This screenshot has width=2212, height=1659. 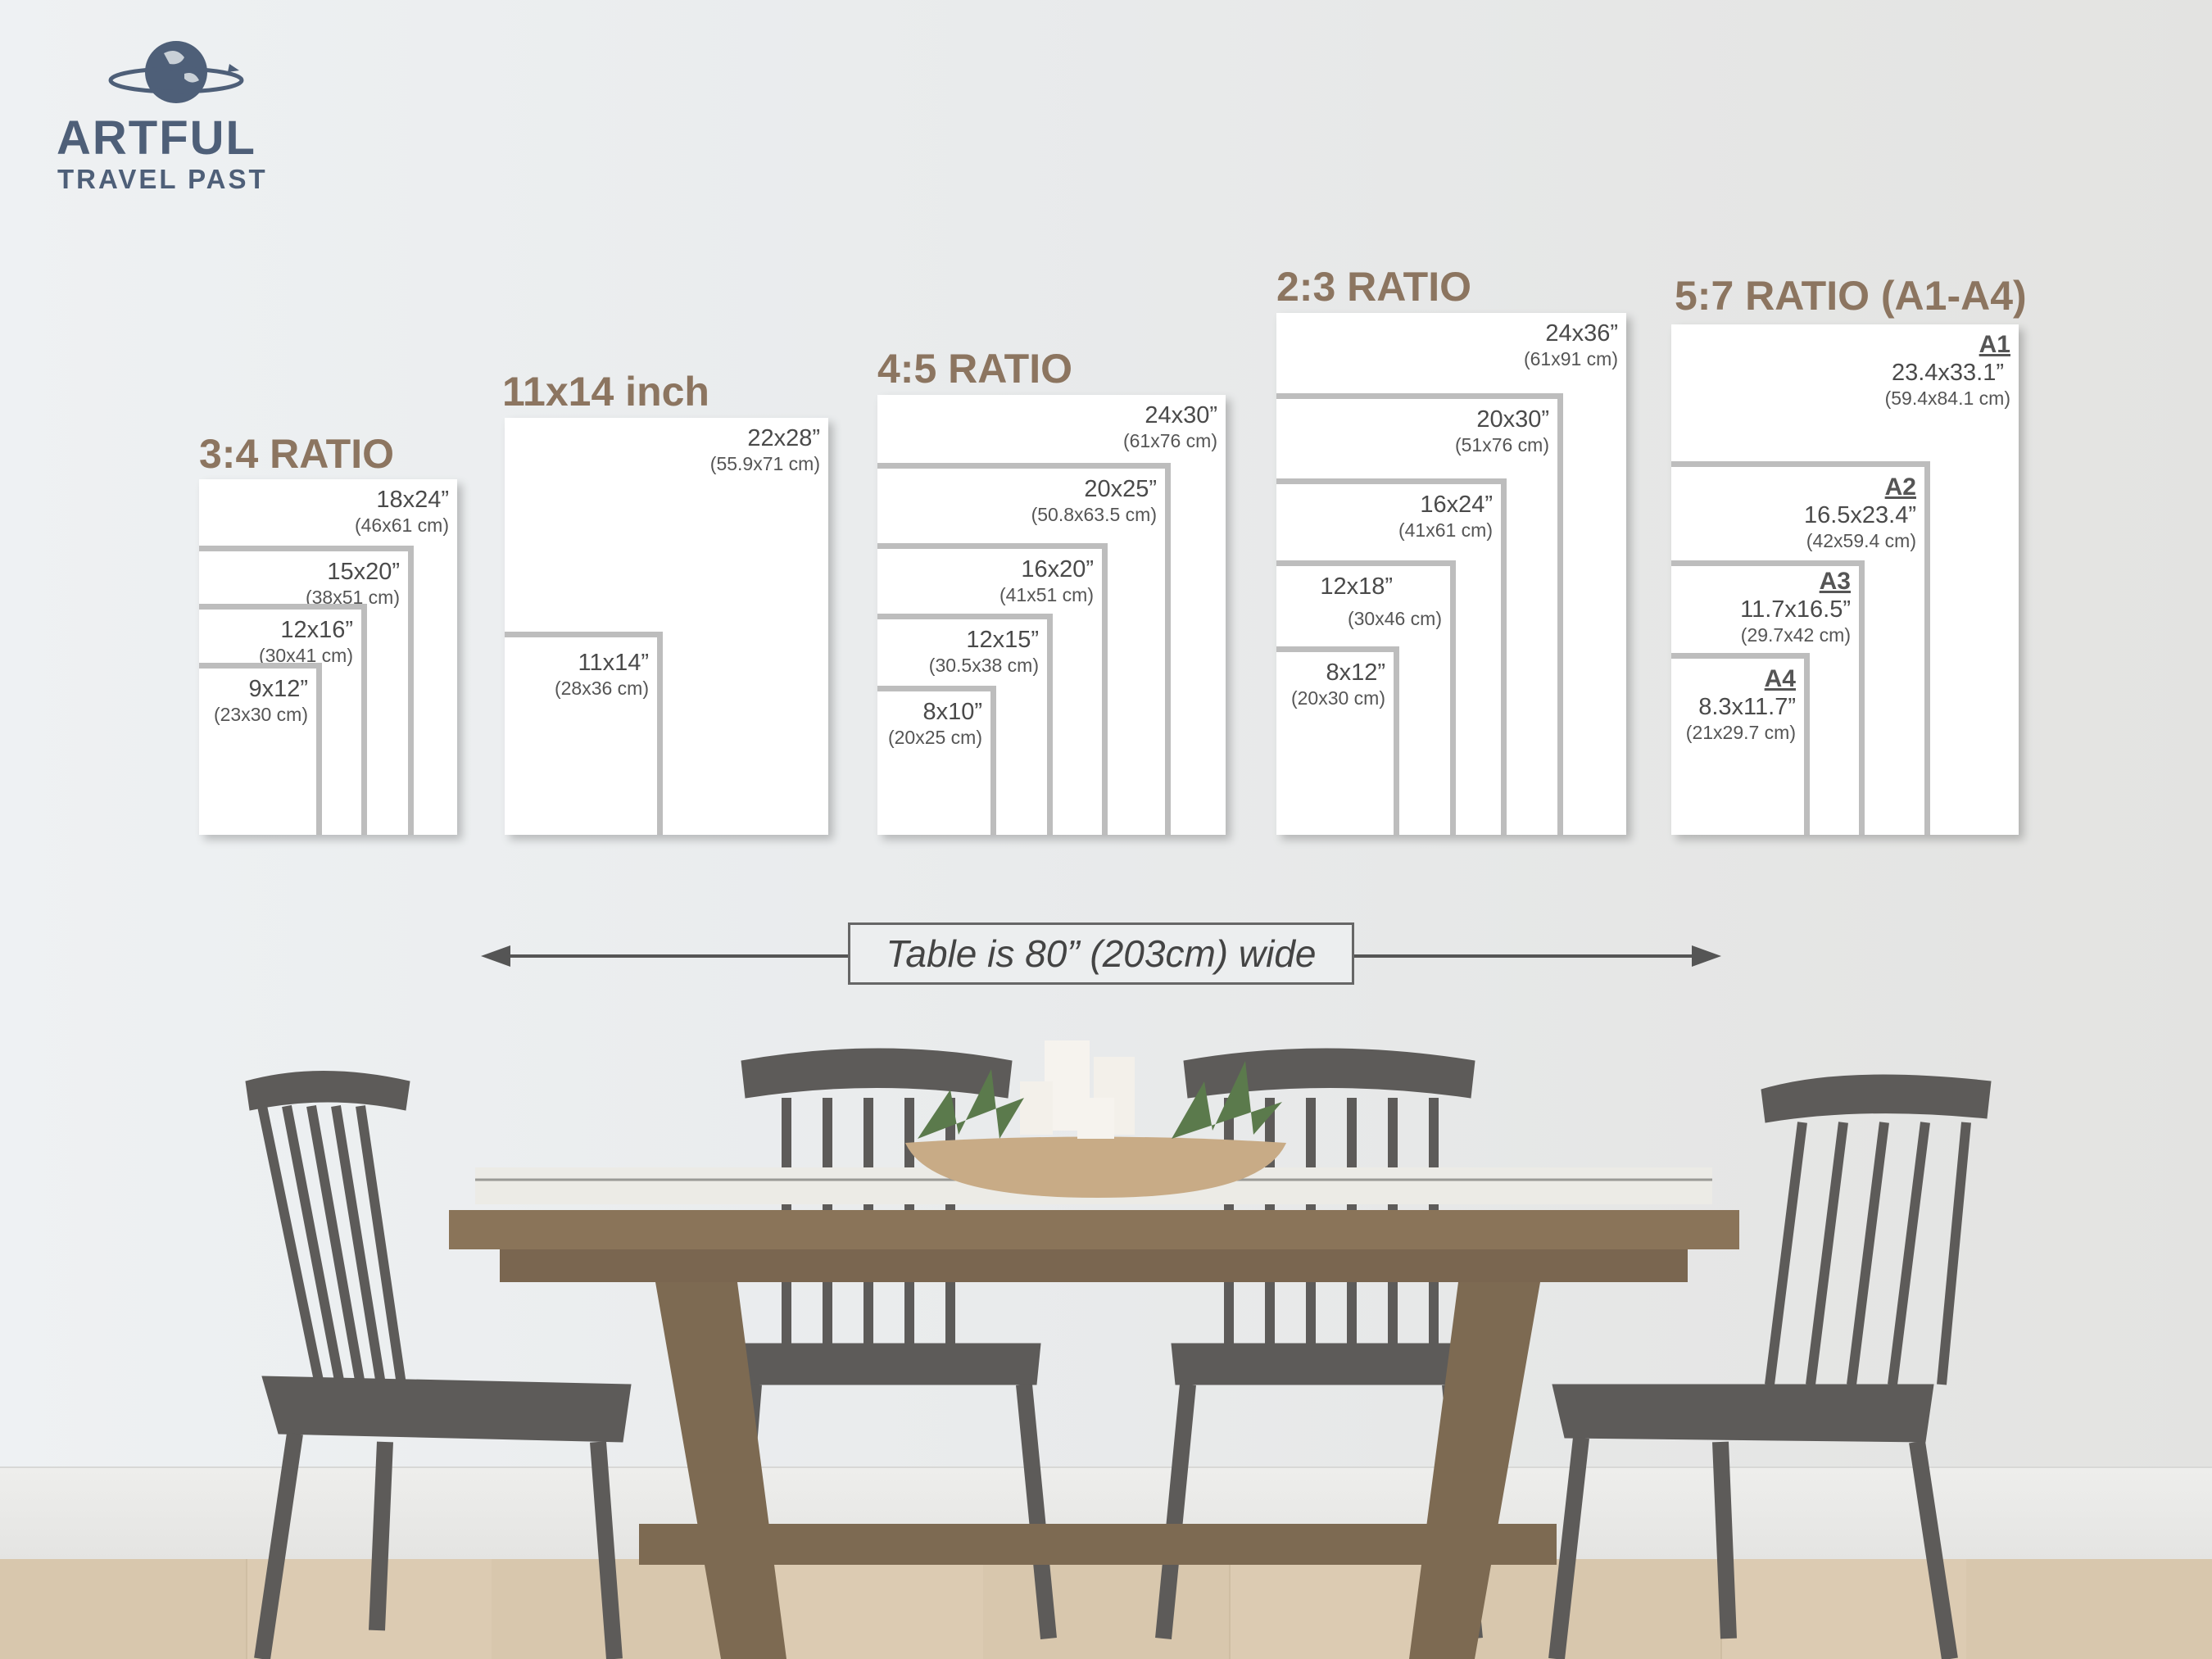 What do you see at coordinates (1947, 373) in the screenshot?
I see `frame-size-inch: 23.4x33.1”` at bounding box center [1947, 373].